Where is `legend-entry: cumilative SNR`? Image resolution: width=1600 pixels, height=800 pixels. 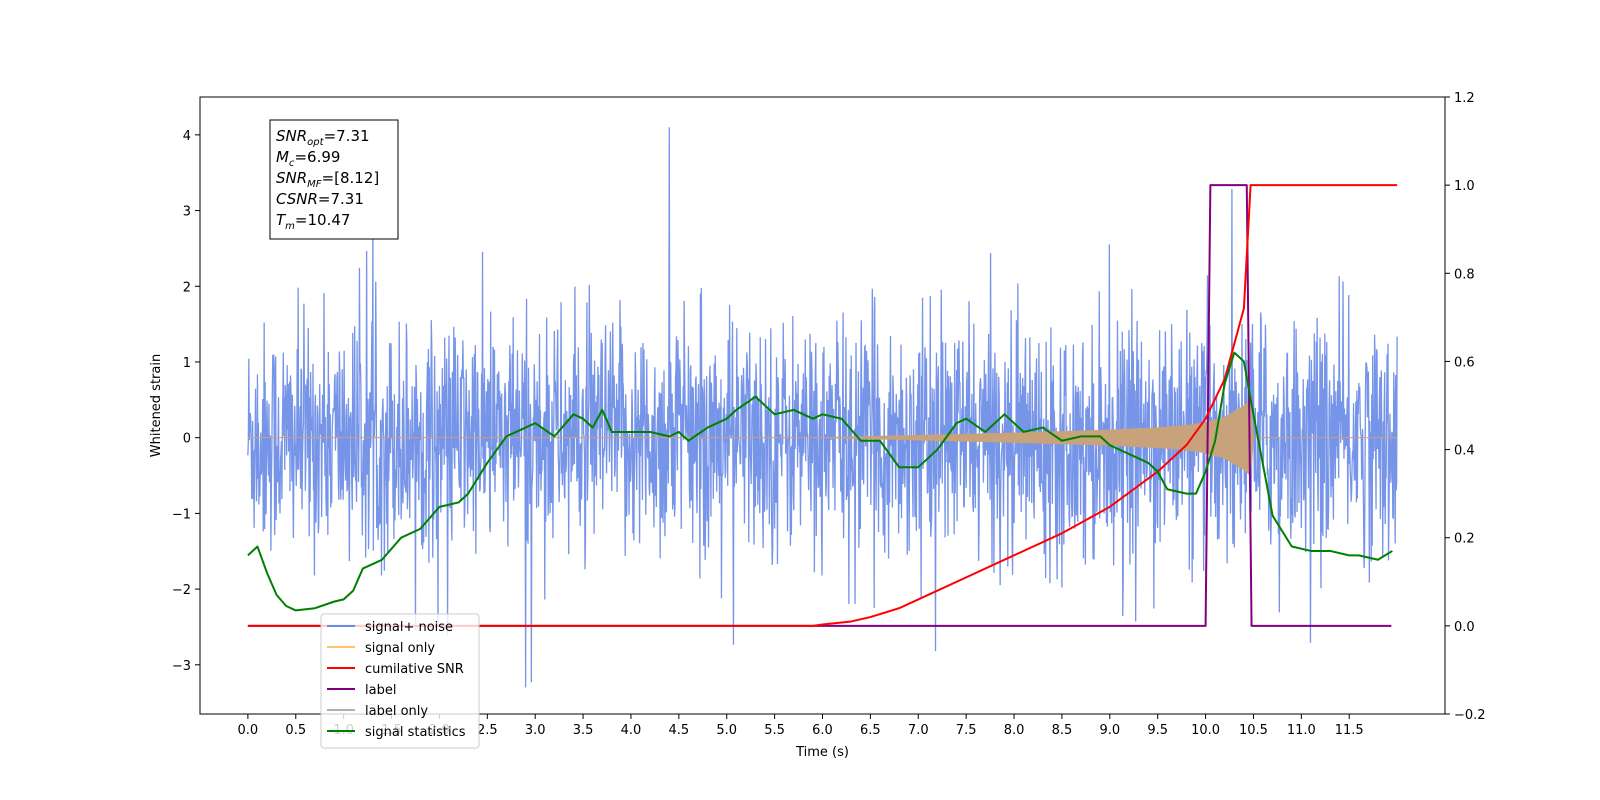
legend-entry: cumilative SNR is located at coordinates (414, 669).